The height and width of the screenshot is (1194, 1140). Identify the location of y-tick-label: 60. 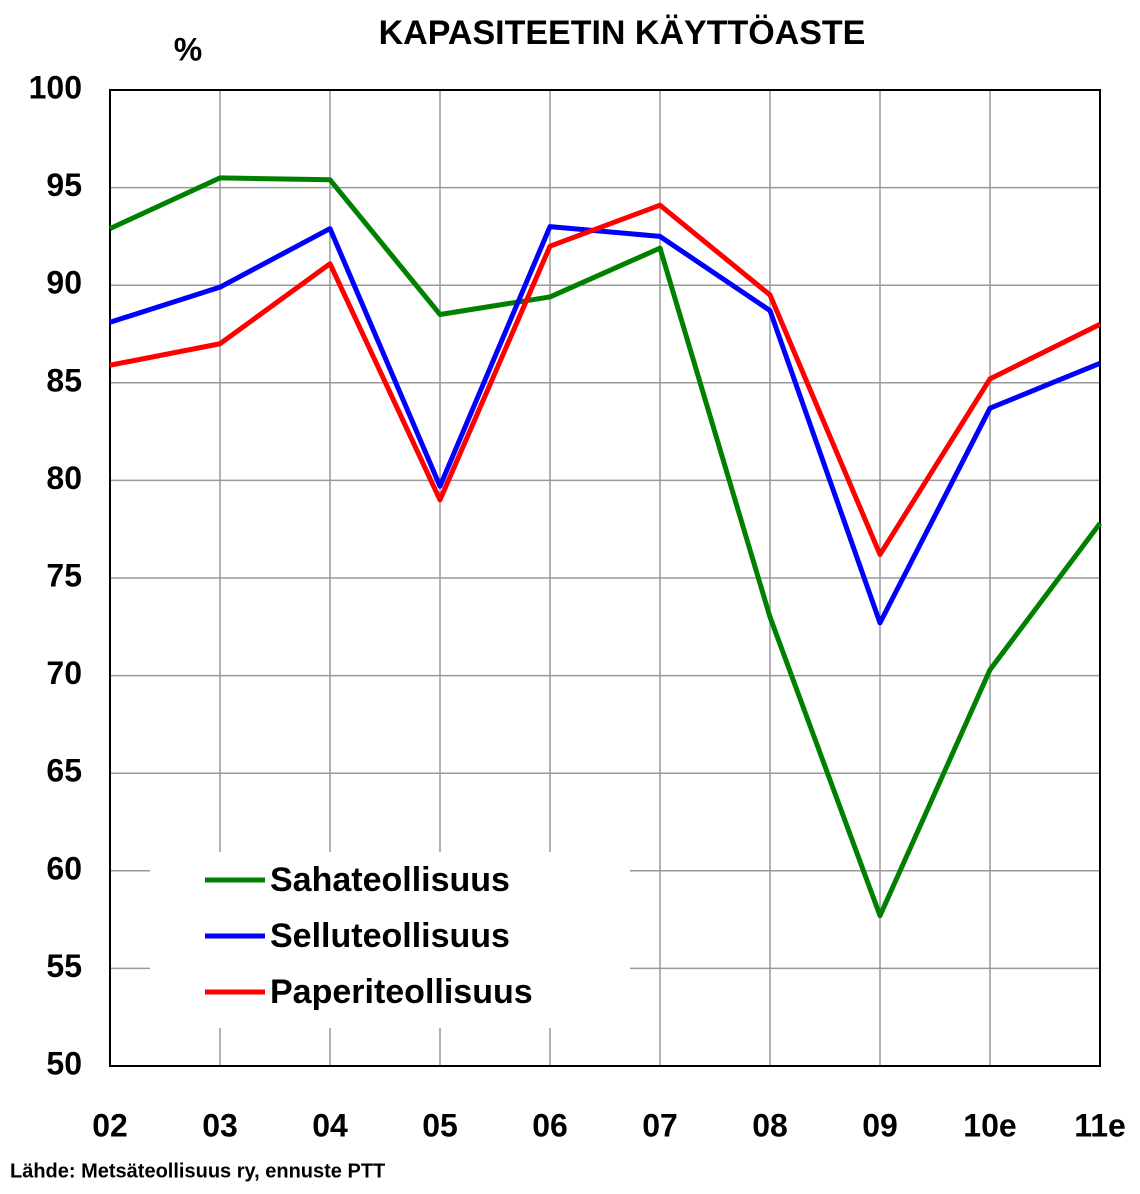
(64, 868).